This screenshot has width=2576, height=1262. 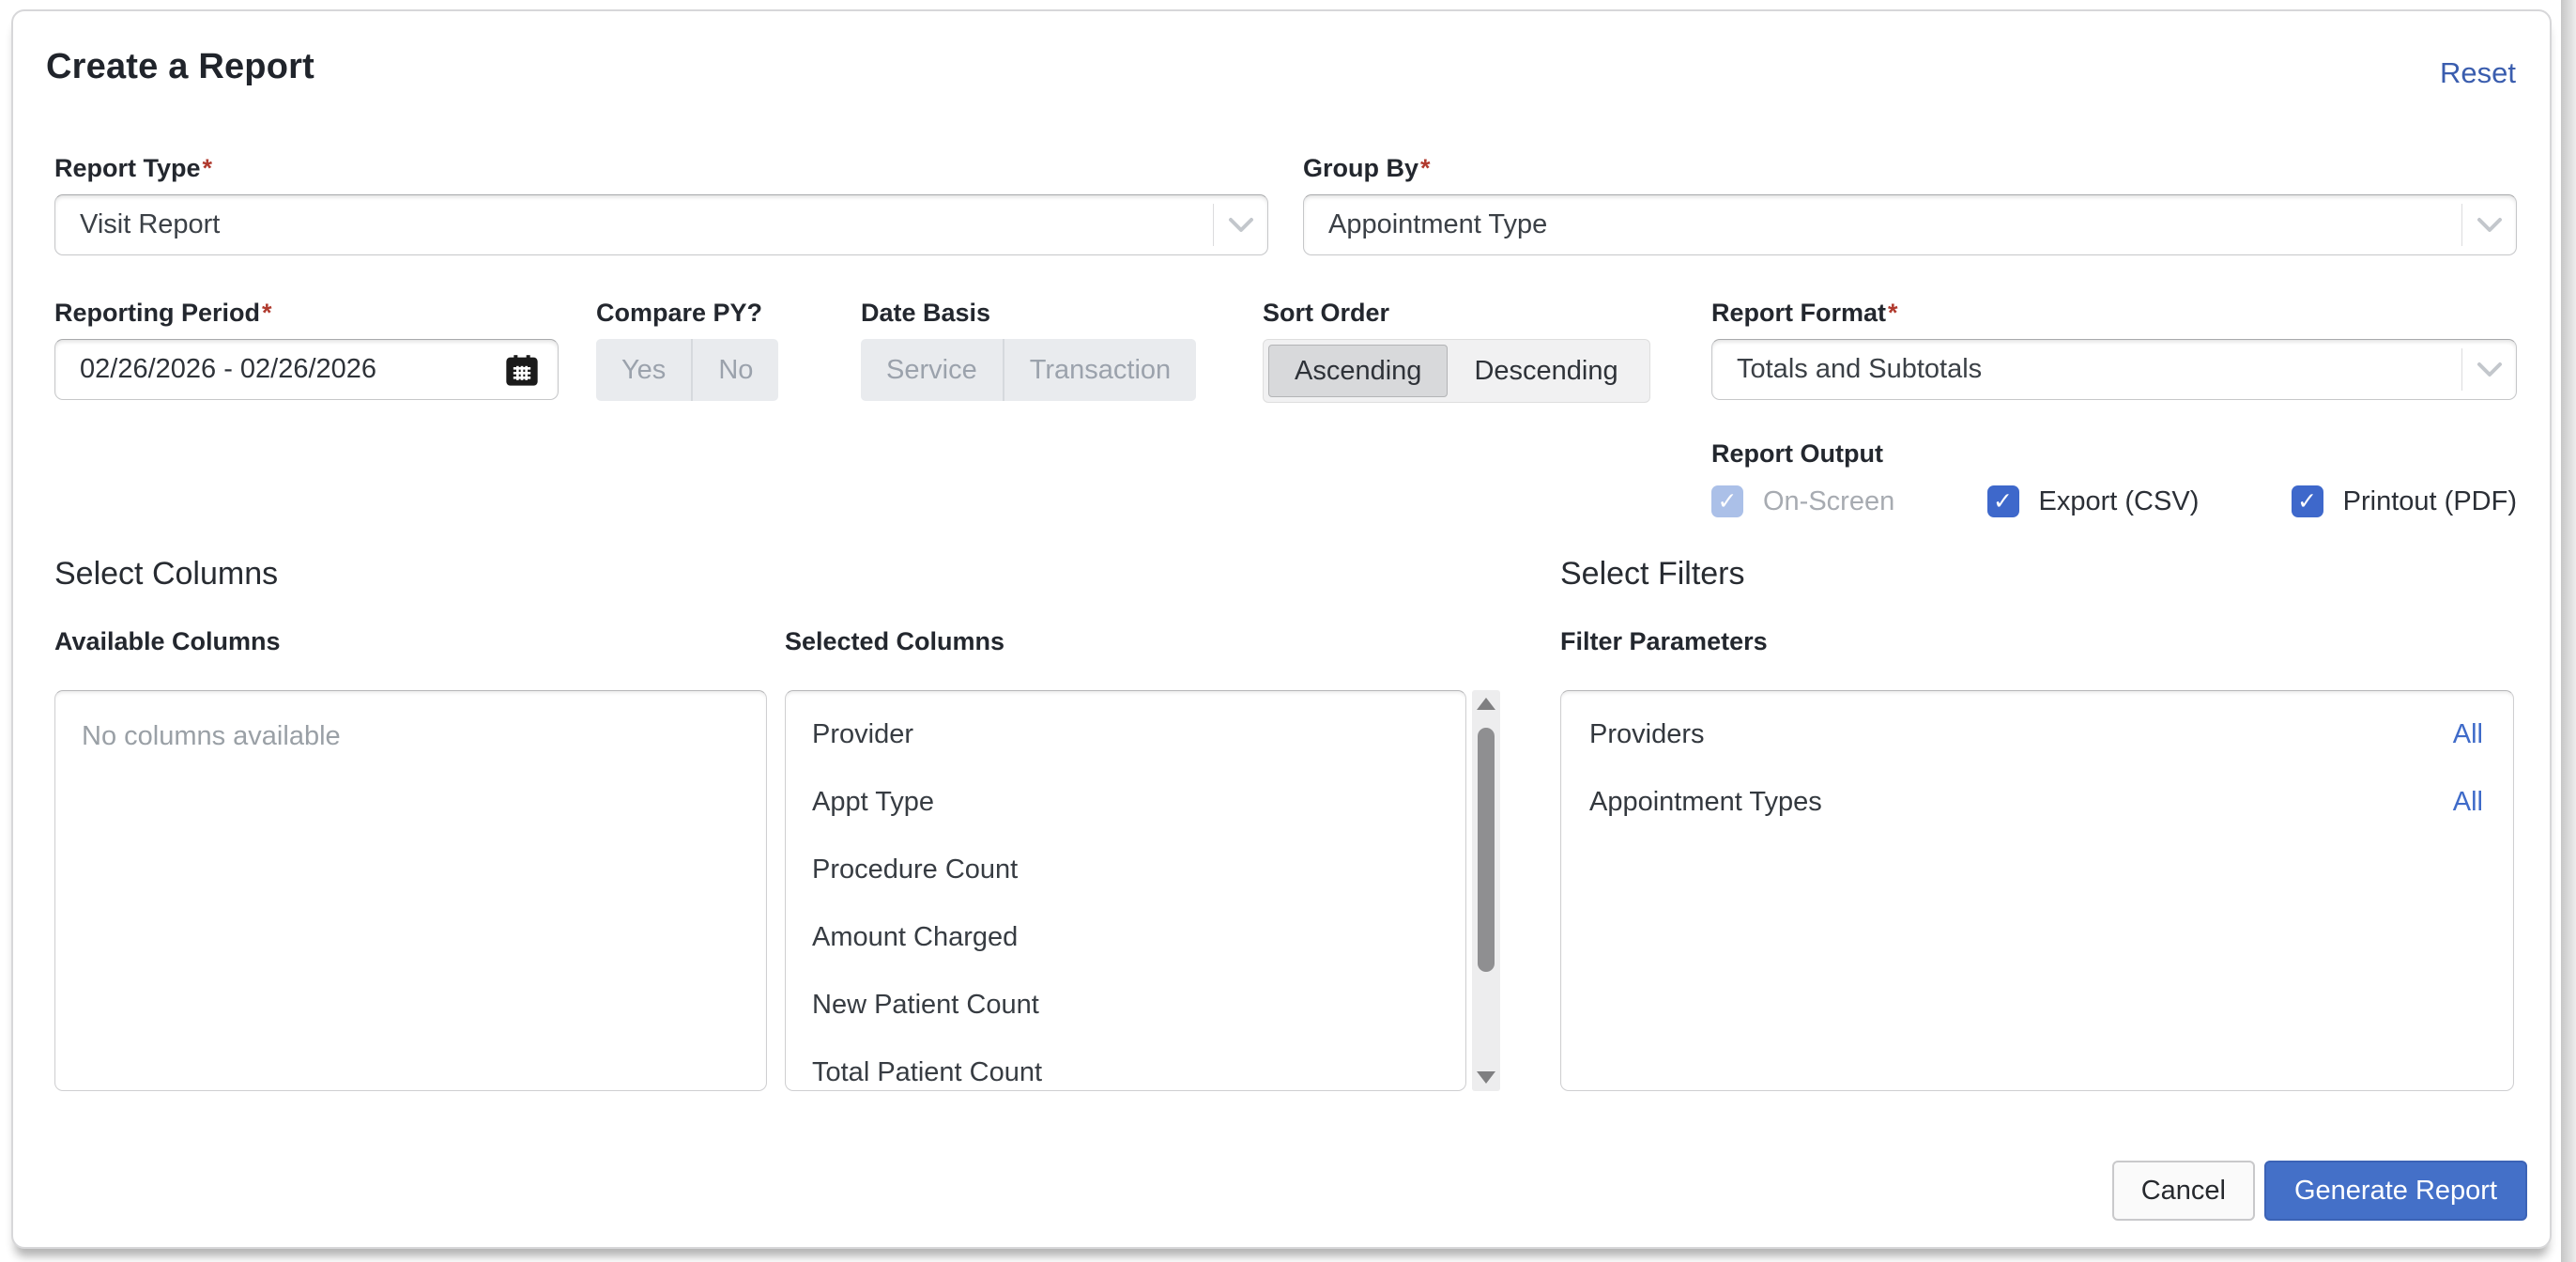 What do you see at coordinates (2183, 1191) in the screenshot?
I see `cancel-button: Cancel` at bounding box center [2183, 1191].